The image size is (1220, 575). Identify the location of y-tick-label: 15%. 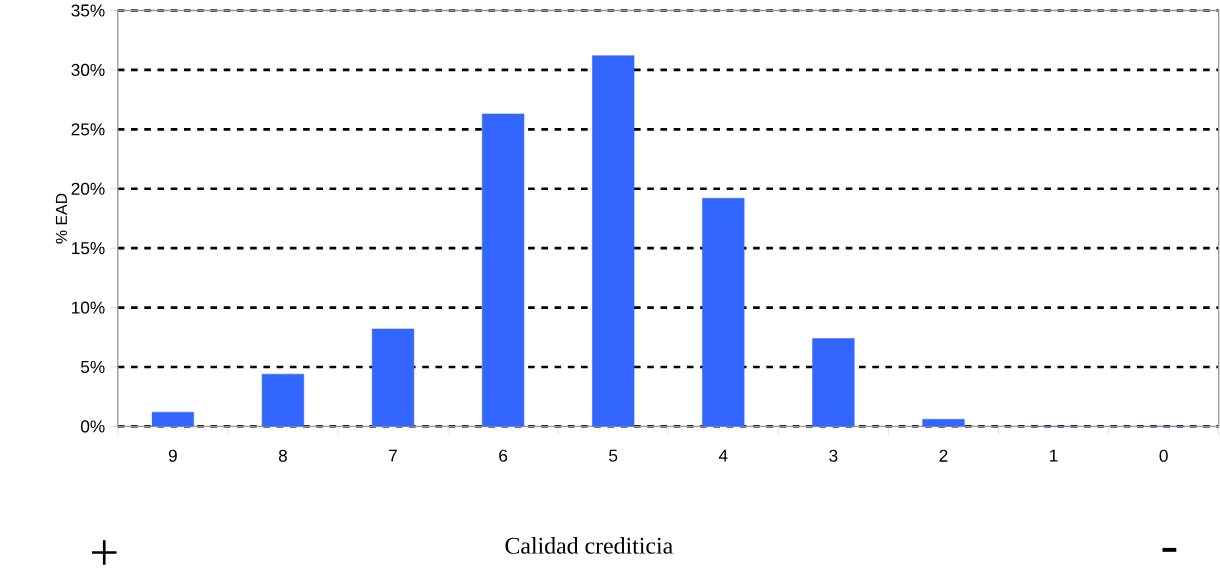
(88, 248).